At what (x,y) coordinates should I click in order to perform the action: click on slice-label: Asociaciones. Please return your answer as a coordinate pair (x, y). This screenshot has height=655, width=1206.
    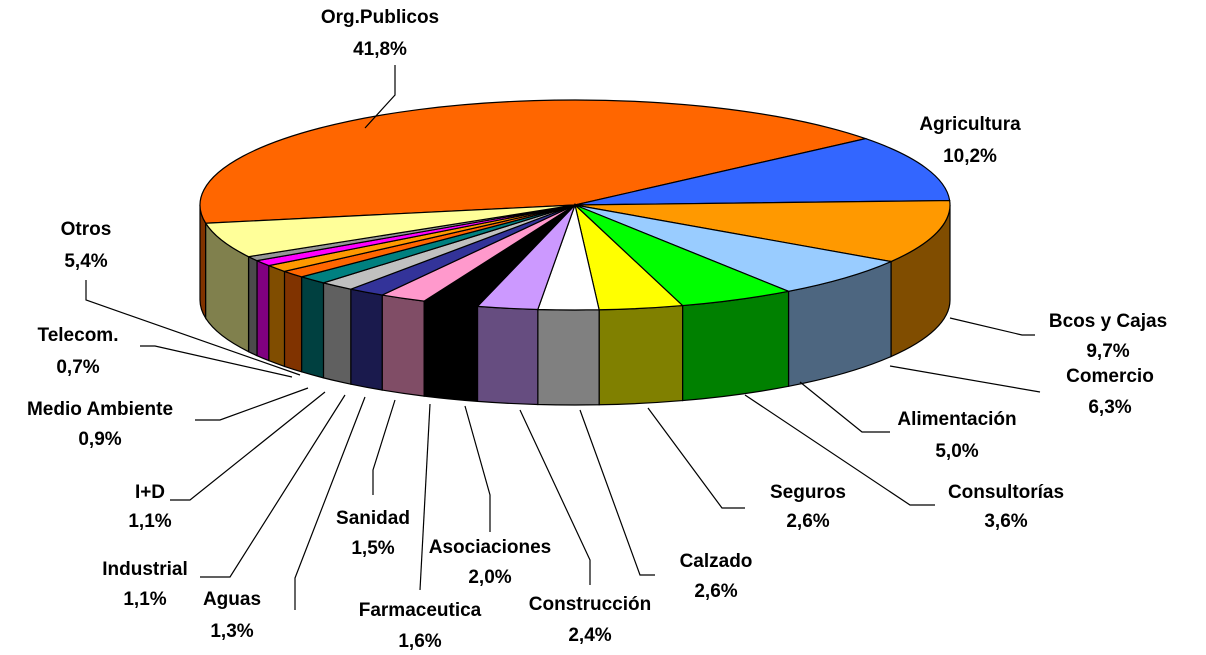
    Looking at the image, I should click on (490, 547).